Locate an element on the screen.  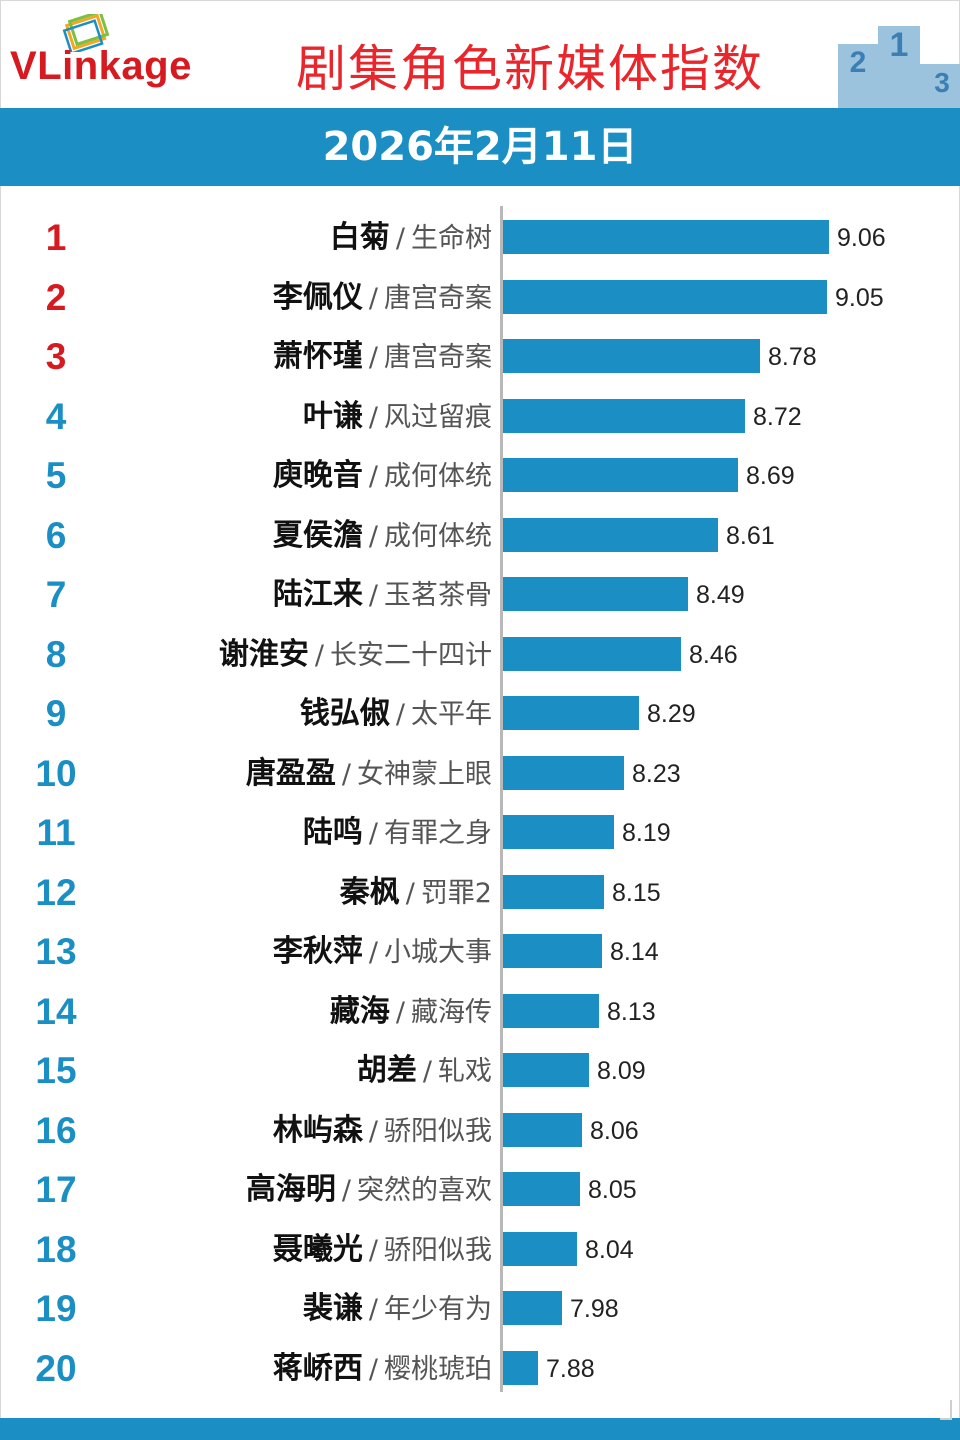
data-label: 7.88 is located at coordinates (570, 1368).